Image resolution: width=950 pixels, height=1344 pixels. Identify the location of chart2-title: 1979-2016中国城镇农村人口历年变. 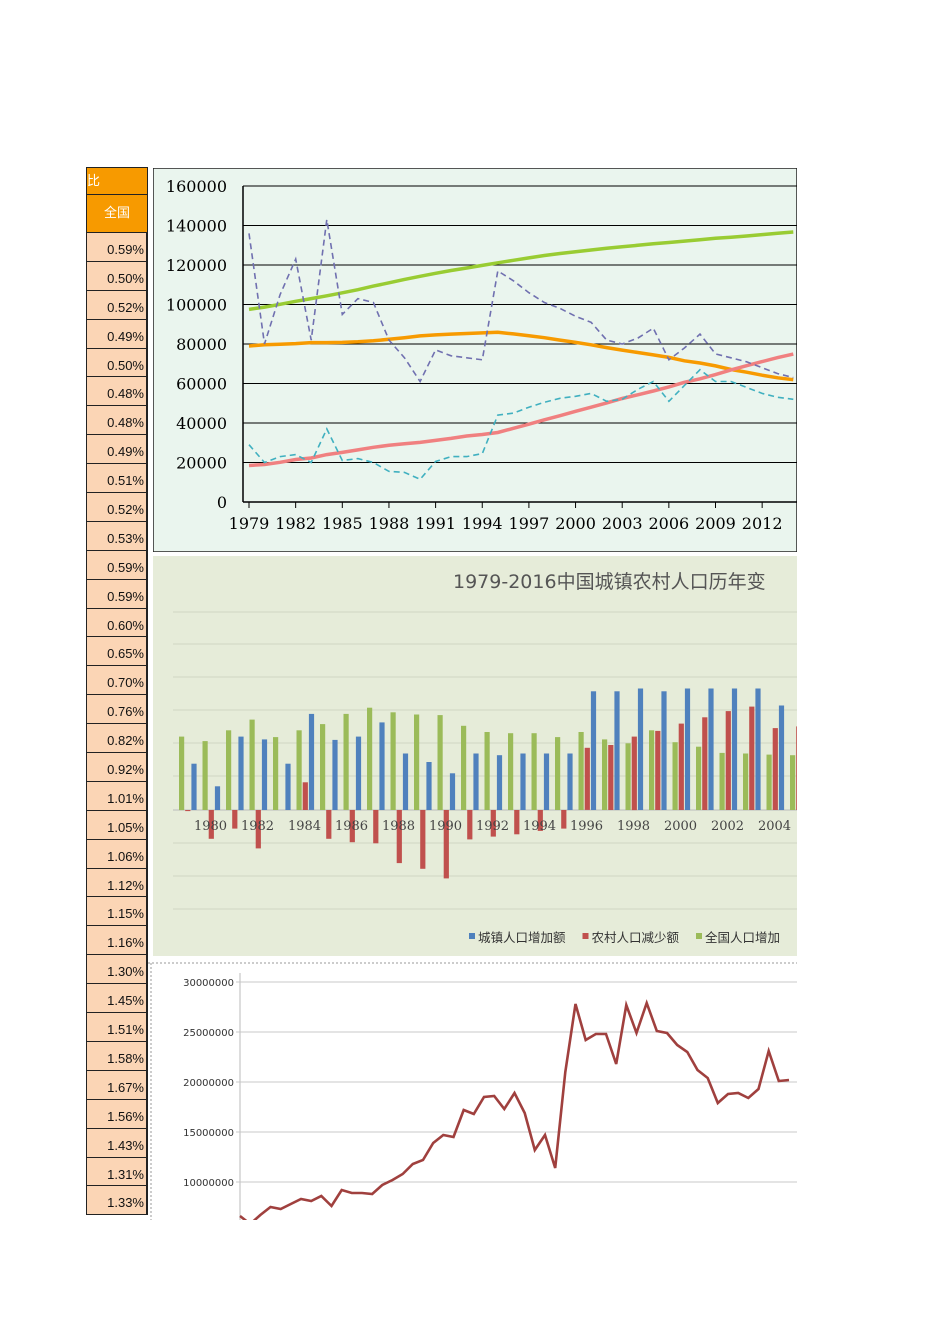
(609, 582).